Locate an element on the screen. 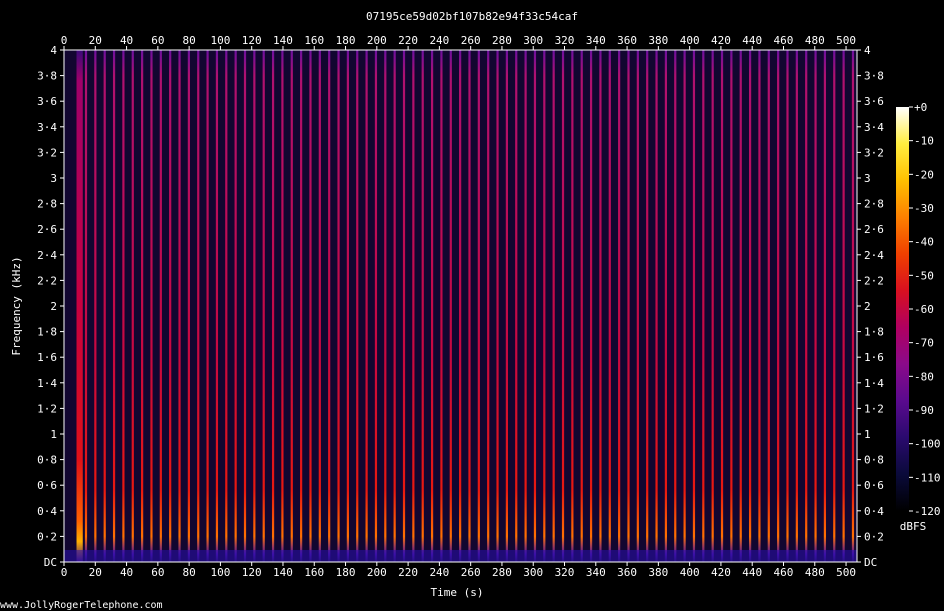  colorbar-tick-label: -20 is located at coordinates (924, 174).